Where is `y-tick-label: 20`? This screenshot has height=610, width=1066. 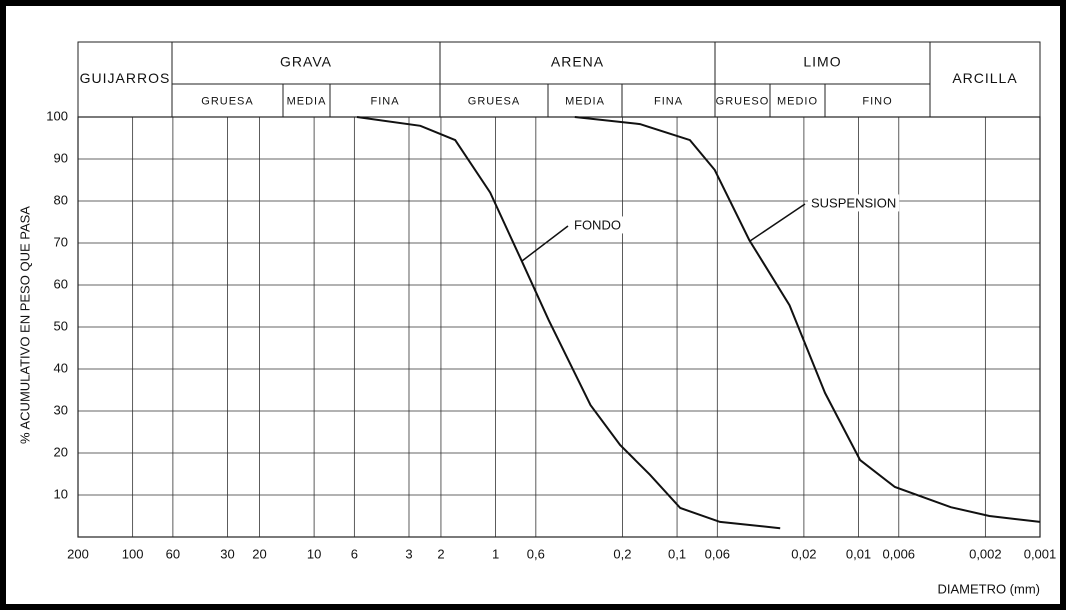
y-tick-label: 20 is located at coordinates (61, 451).